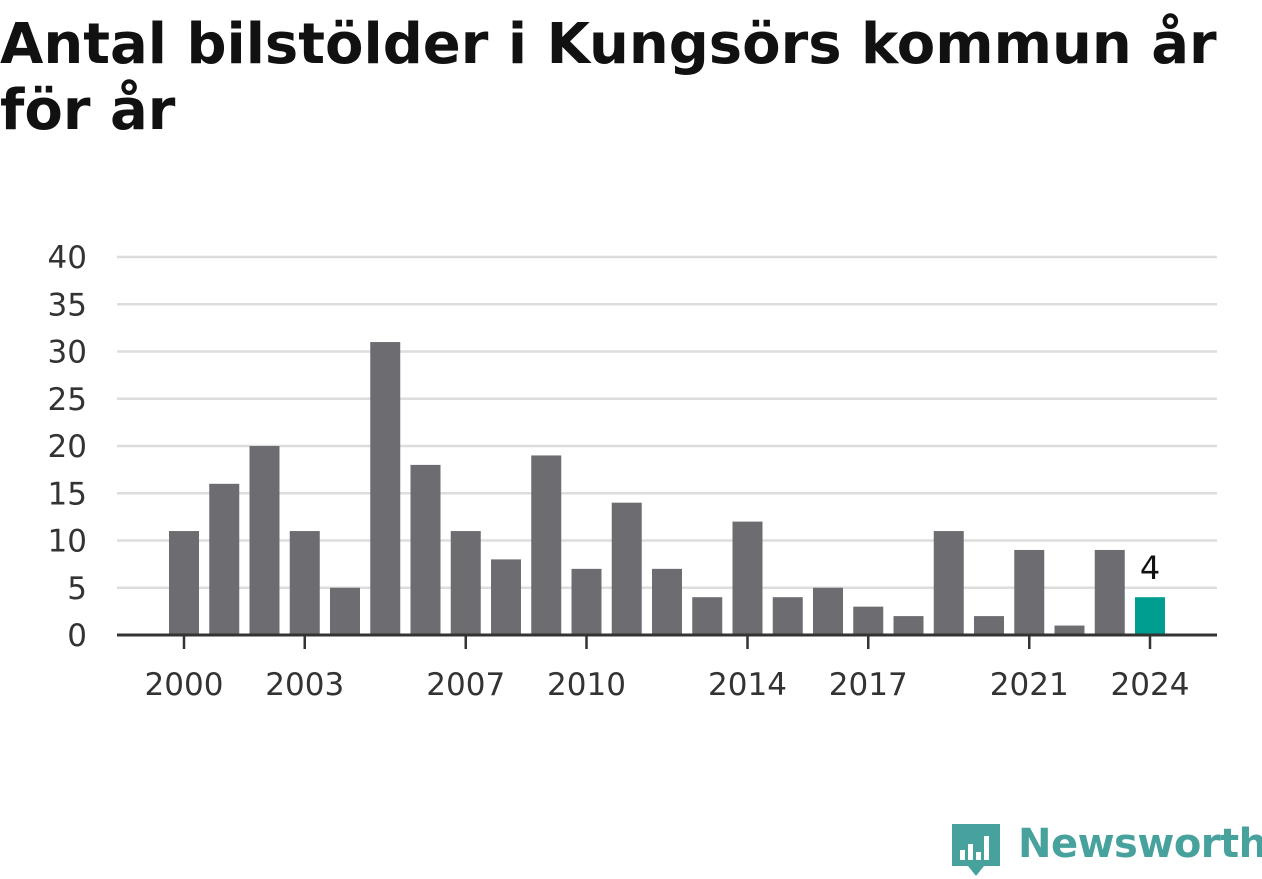 The height and width of the screenshot is (879, 1262). I want to click on brand-name: Newsworthy, so click(1140, 844).